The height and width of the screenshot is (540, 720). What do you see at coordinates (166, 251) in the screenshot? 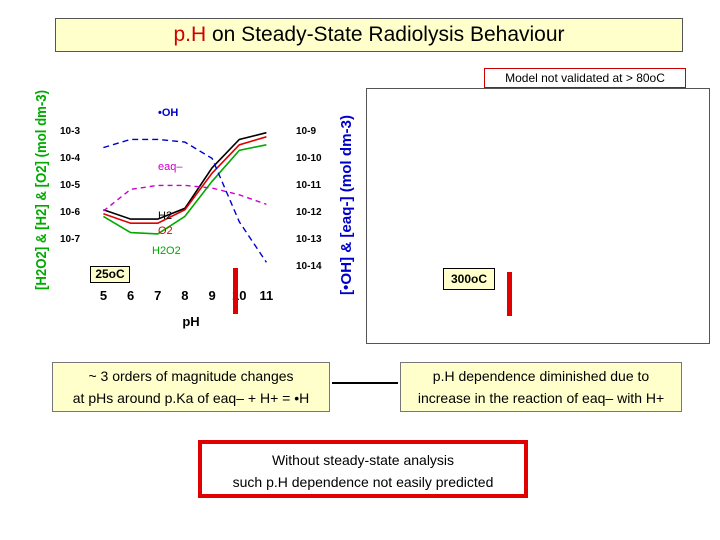
I see `label-h2o2: H2O2` at bounding box center [166, 251].